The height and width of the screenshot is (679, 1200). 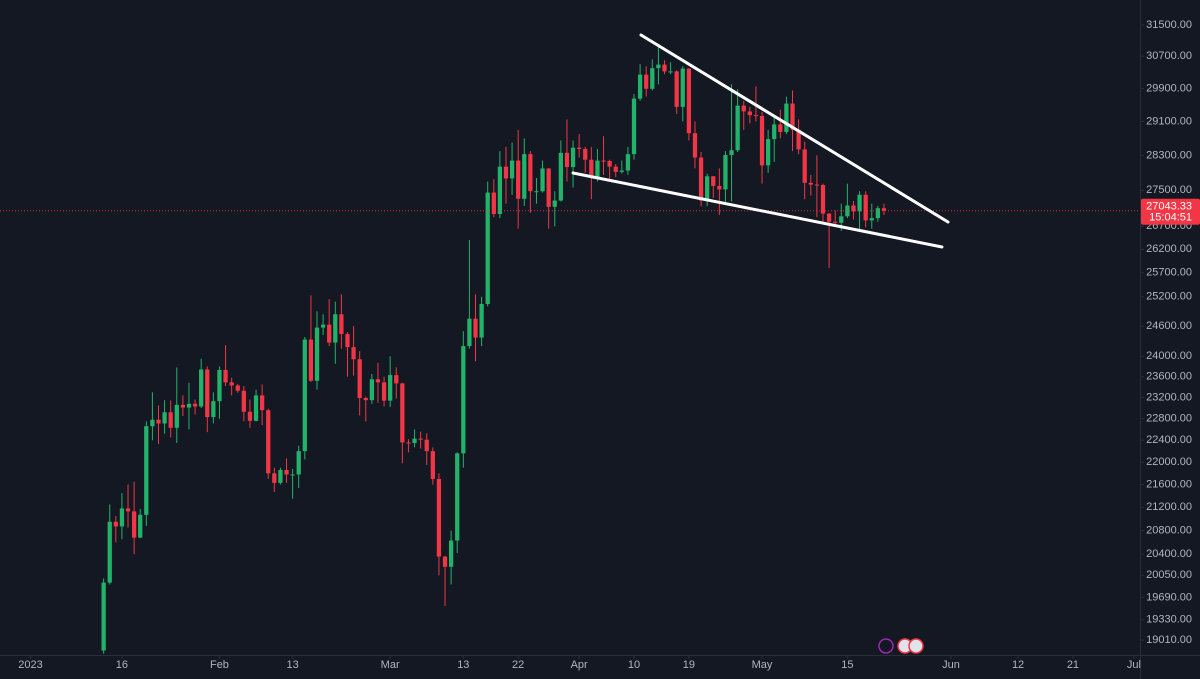 What do you see at coordinates (1169, 249) in the screenshot?
I see `y-tick-label: 26200.00` at bounding box center [1169, 249].